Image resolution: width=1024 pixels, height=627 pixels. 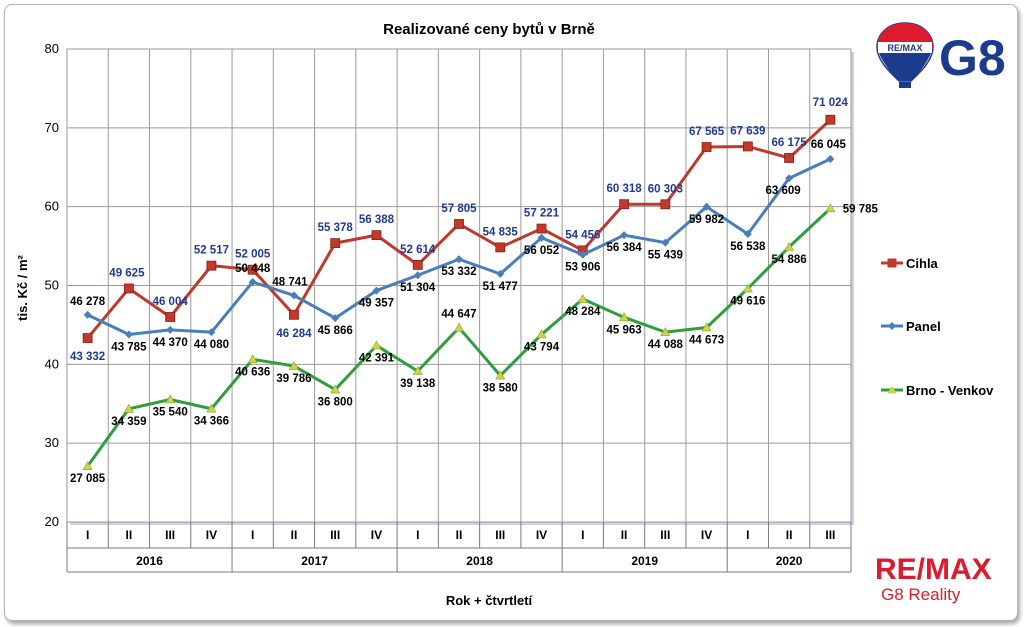 I want to click on y-tick-label: 70, so click(x=52, y=127).